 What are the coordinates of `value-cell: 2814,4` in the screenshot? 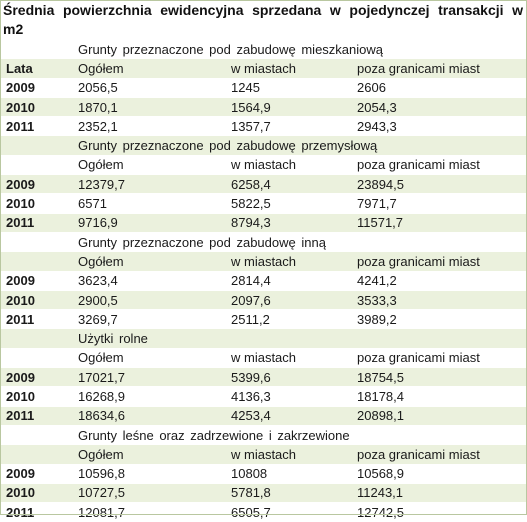 It's located at (288, 281).